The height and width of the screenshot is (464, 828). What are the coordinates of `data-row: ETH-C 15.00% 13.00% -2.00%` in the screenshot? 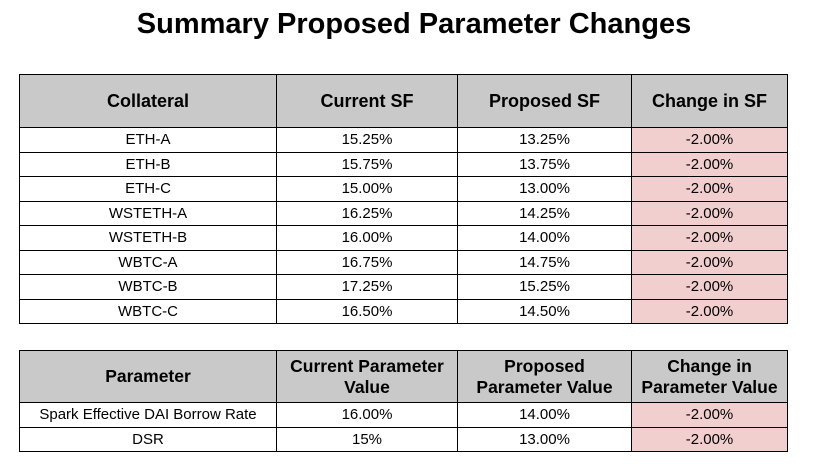 It's located at (403, 189).